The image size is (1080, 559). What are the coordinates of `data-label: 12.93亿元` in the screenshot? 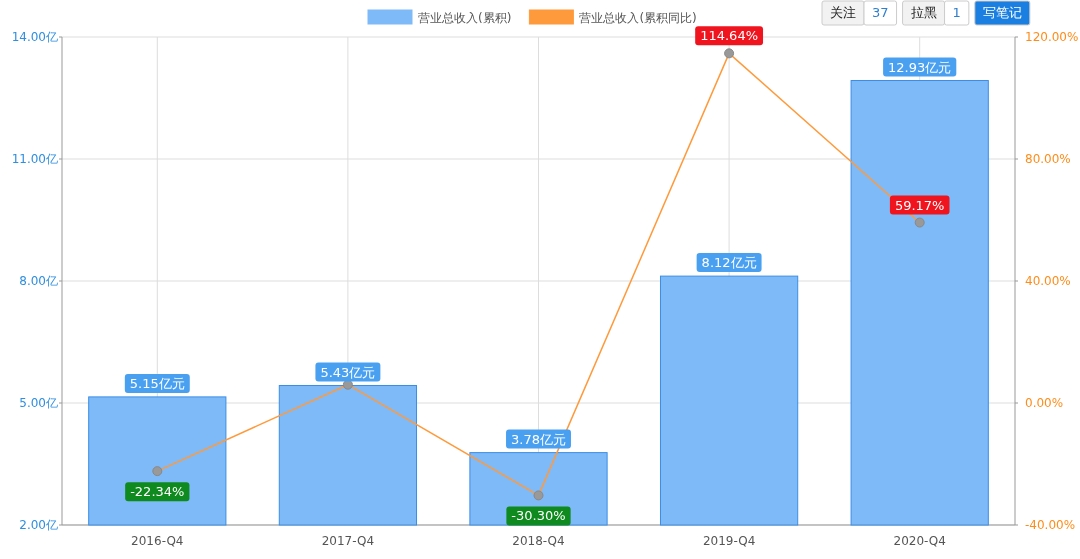 It's located at (920, 67).